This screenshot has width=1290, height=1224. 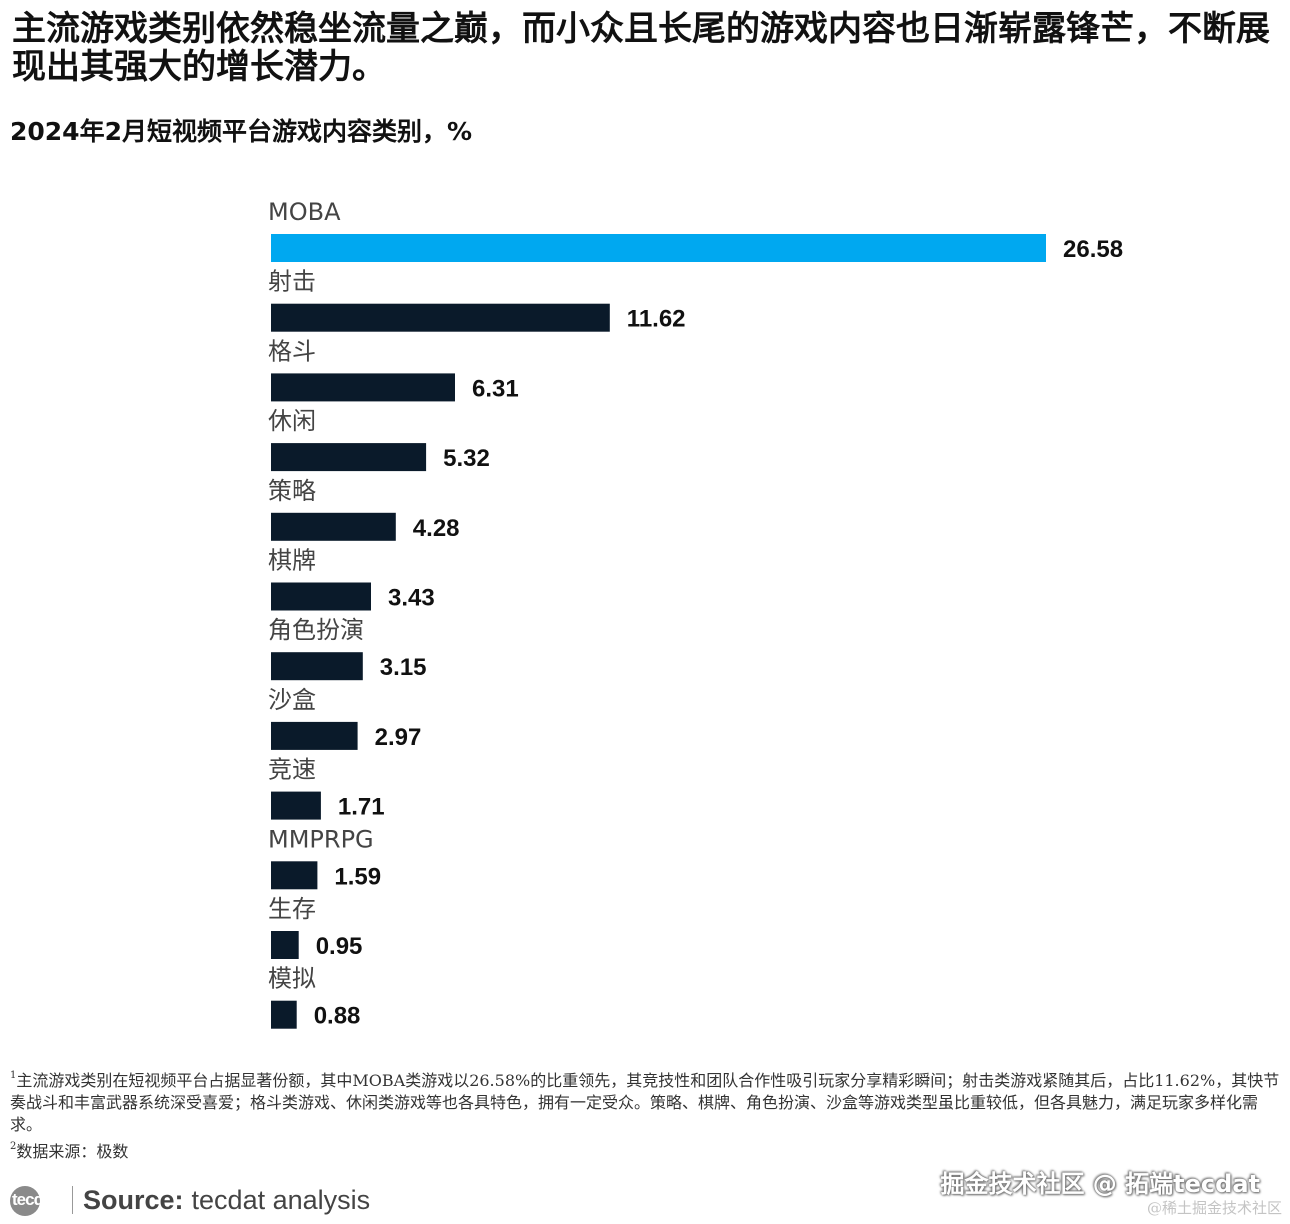 What do you see at coordinates (189, 1200) in the screenshot?
I see `source-line: tecdat Source: tecdat analysis` at bounding box center [189, 1200].